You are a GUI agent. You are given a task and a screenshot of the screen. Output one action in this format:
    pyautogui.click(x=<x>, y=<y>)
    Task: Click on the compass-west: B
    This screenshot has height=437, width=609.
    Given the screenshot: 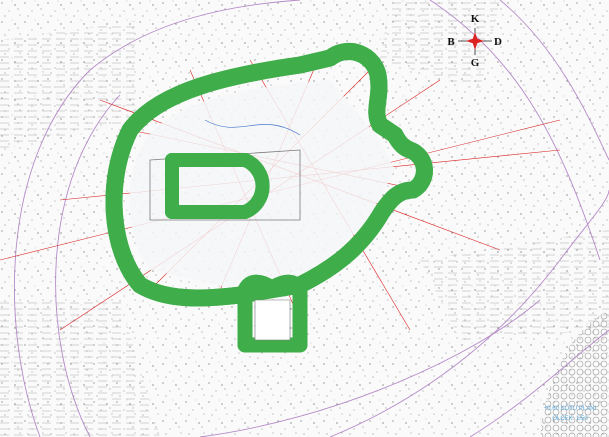 What is the action you would take?
    pyautogui.click(x=451, y=42)
    